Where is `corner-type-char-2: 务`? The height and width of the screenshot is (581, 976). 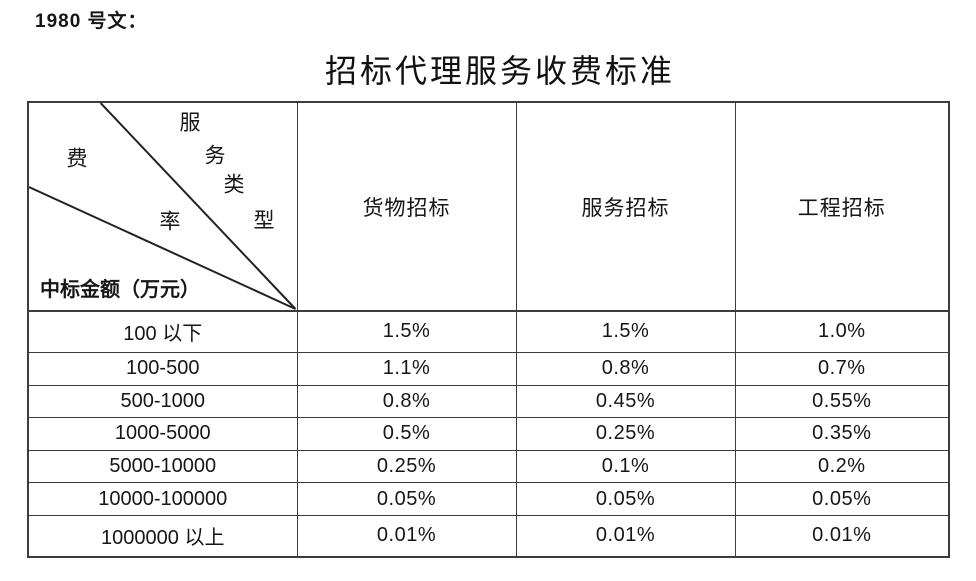 corner-type-char-2: 务 is located at coordinates (215, 155).